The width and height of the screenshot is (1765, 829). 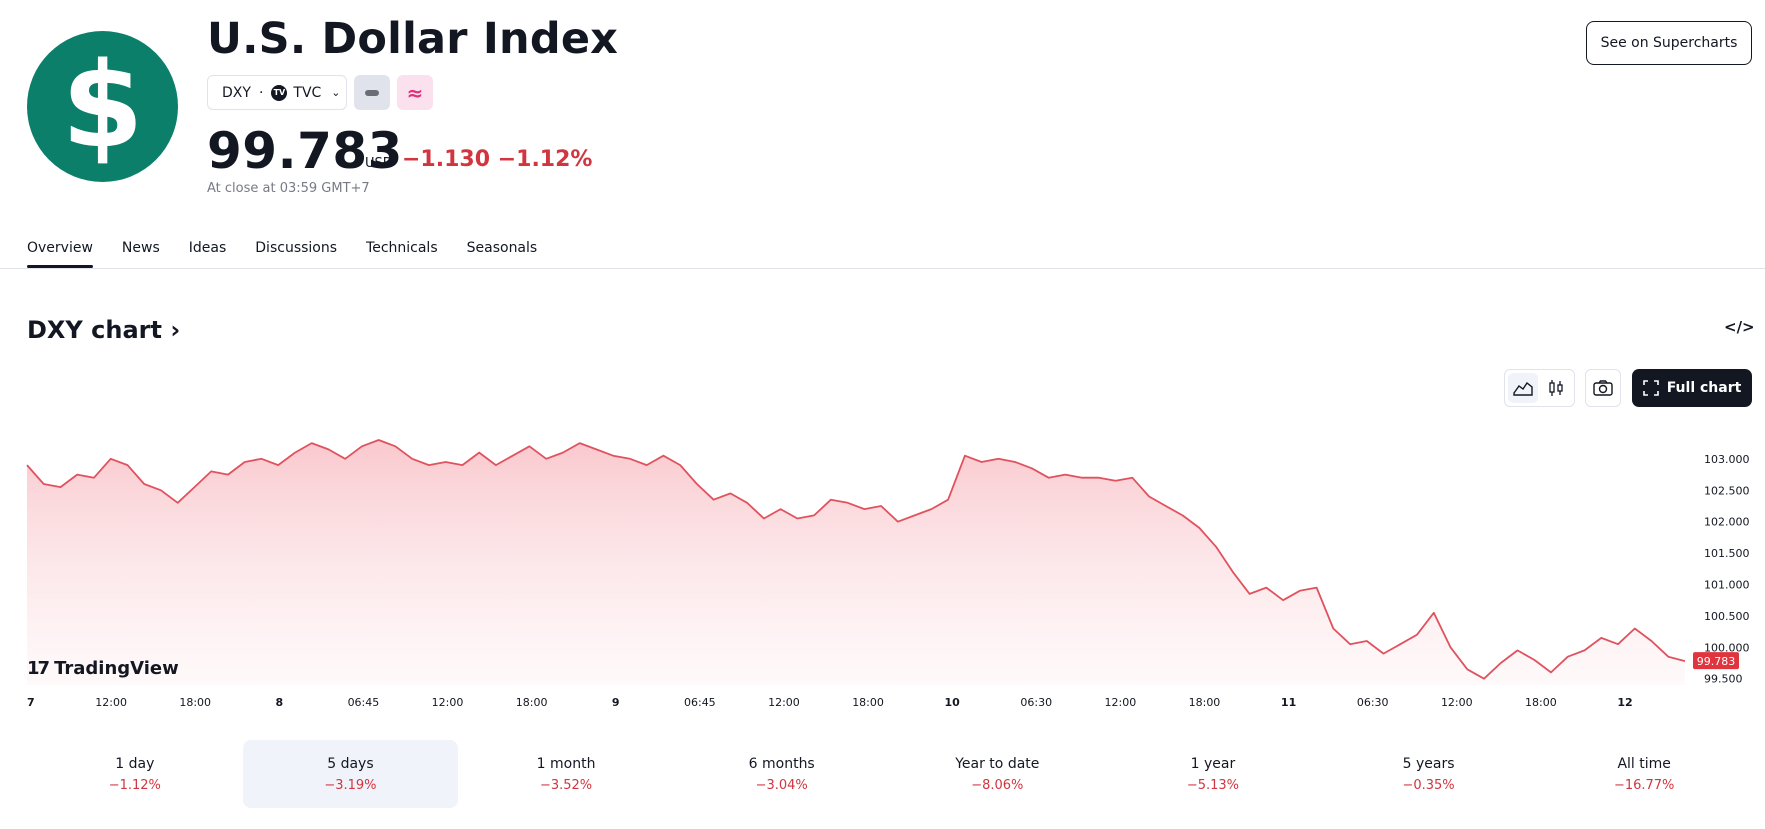 I want to click on period-label: 6 months, so click(x=781, y=763).